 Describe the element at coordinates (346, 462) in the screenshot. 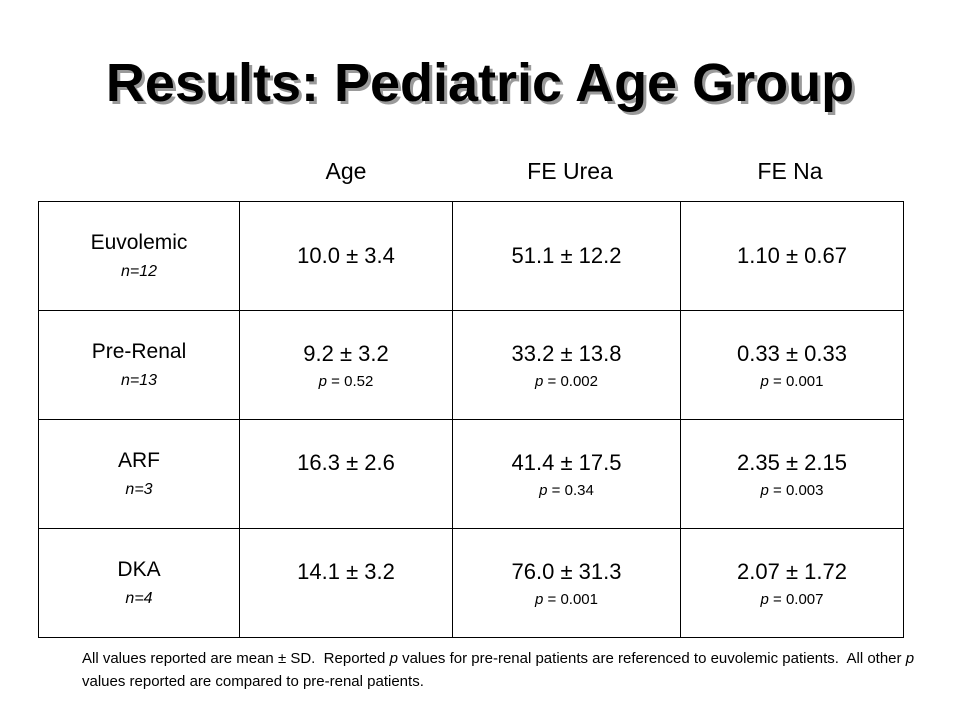

I see `cell-value: 16.3 ± 2.6` at that location.